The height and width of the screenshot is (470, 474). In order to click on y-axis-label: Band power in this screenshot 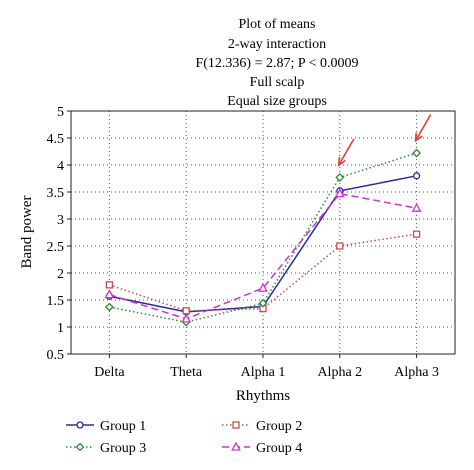, I will do `click(27, 232)`.